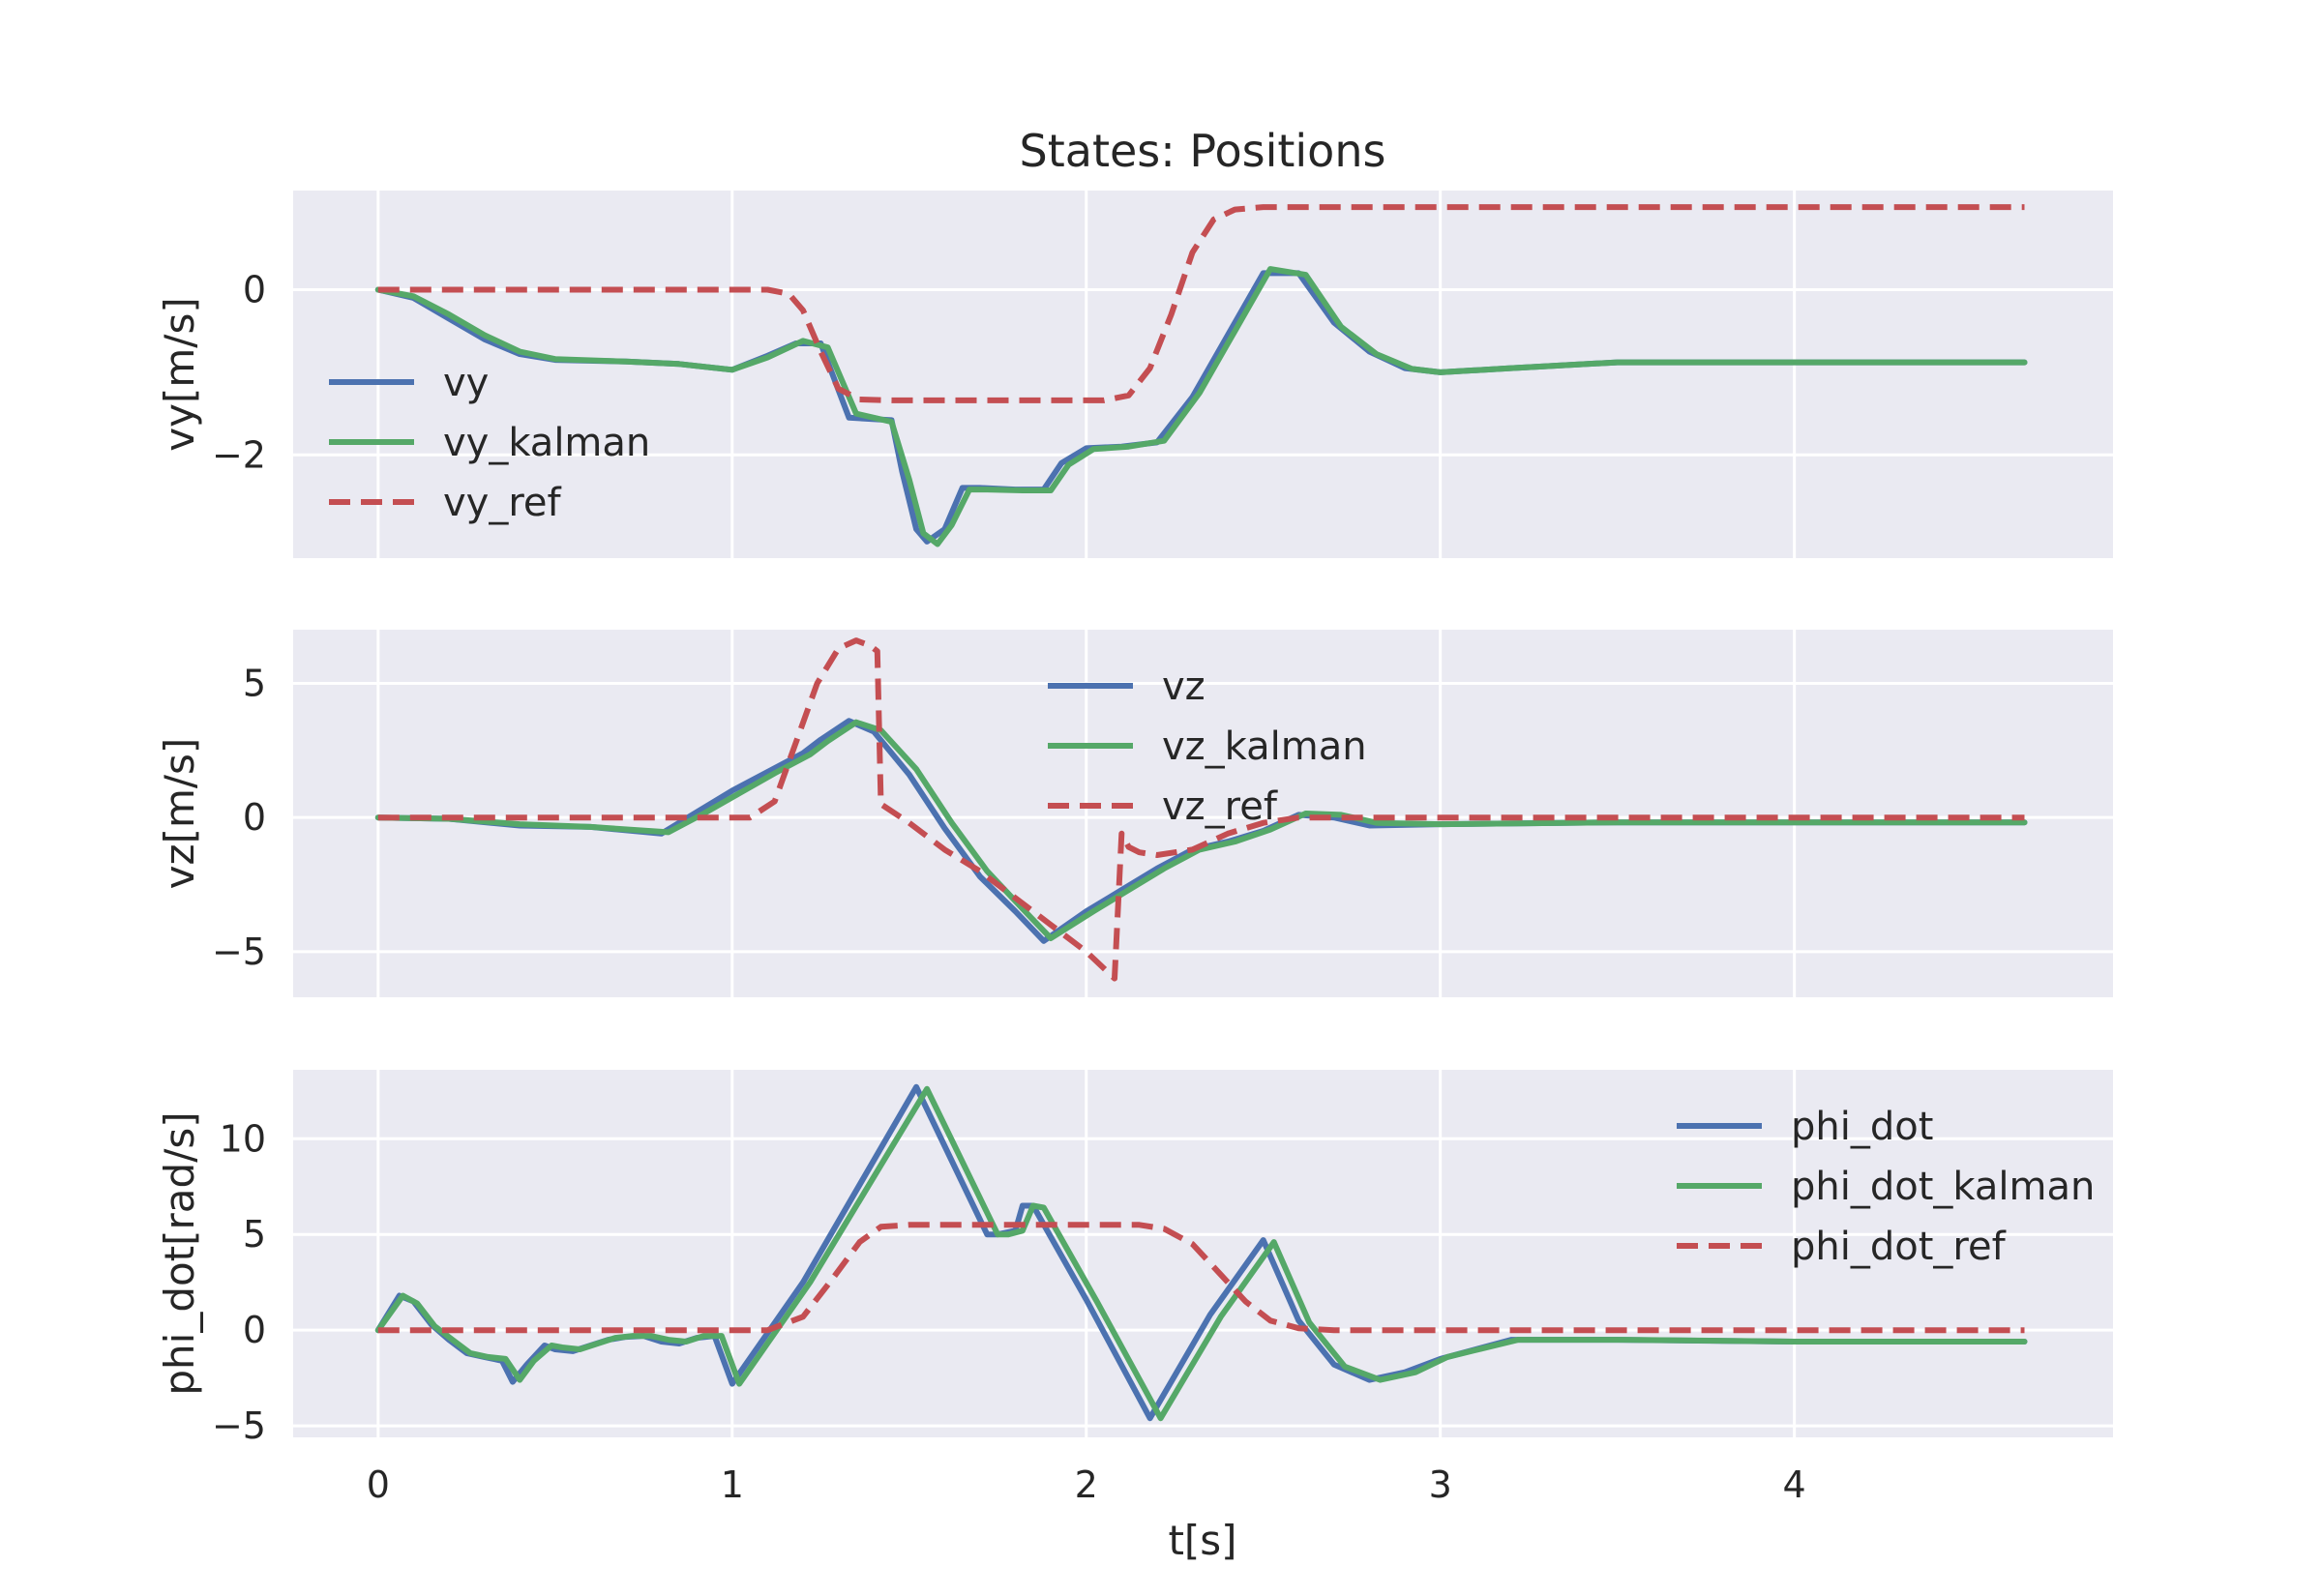  Describe the element at coordinates (254, 817) in the screenshot. I see `panel-2-ytick-label: 0` at that location.